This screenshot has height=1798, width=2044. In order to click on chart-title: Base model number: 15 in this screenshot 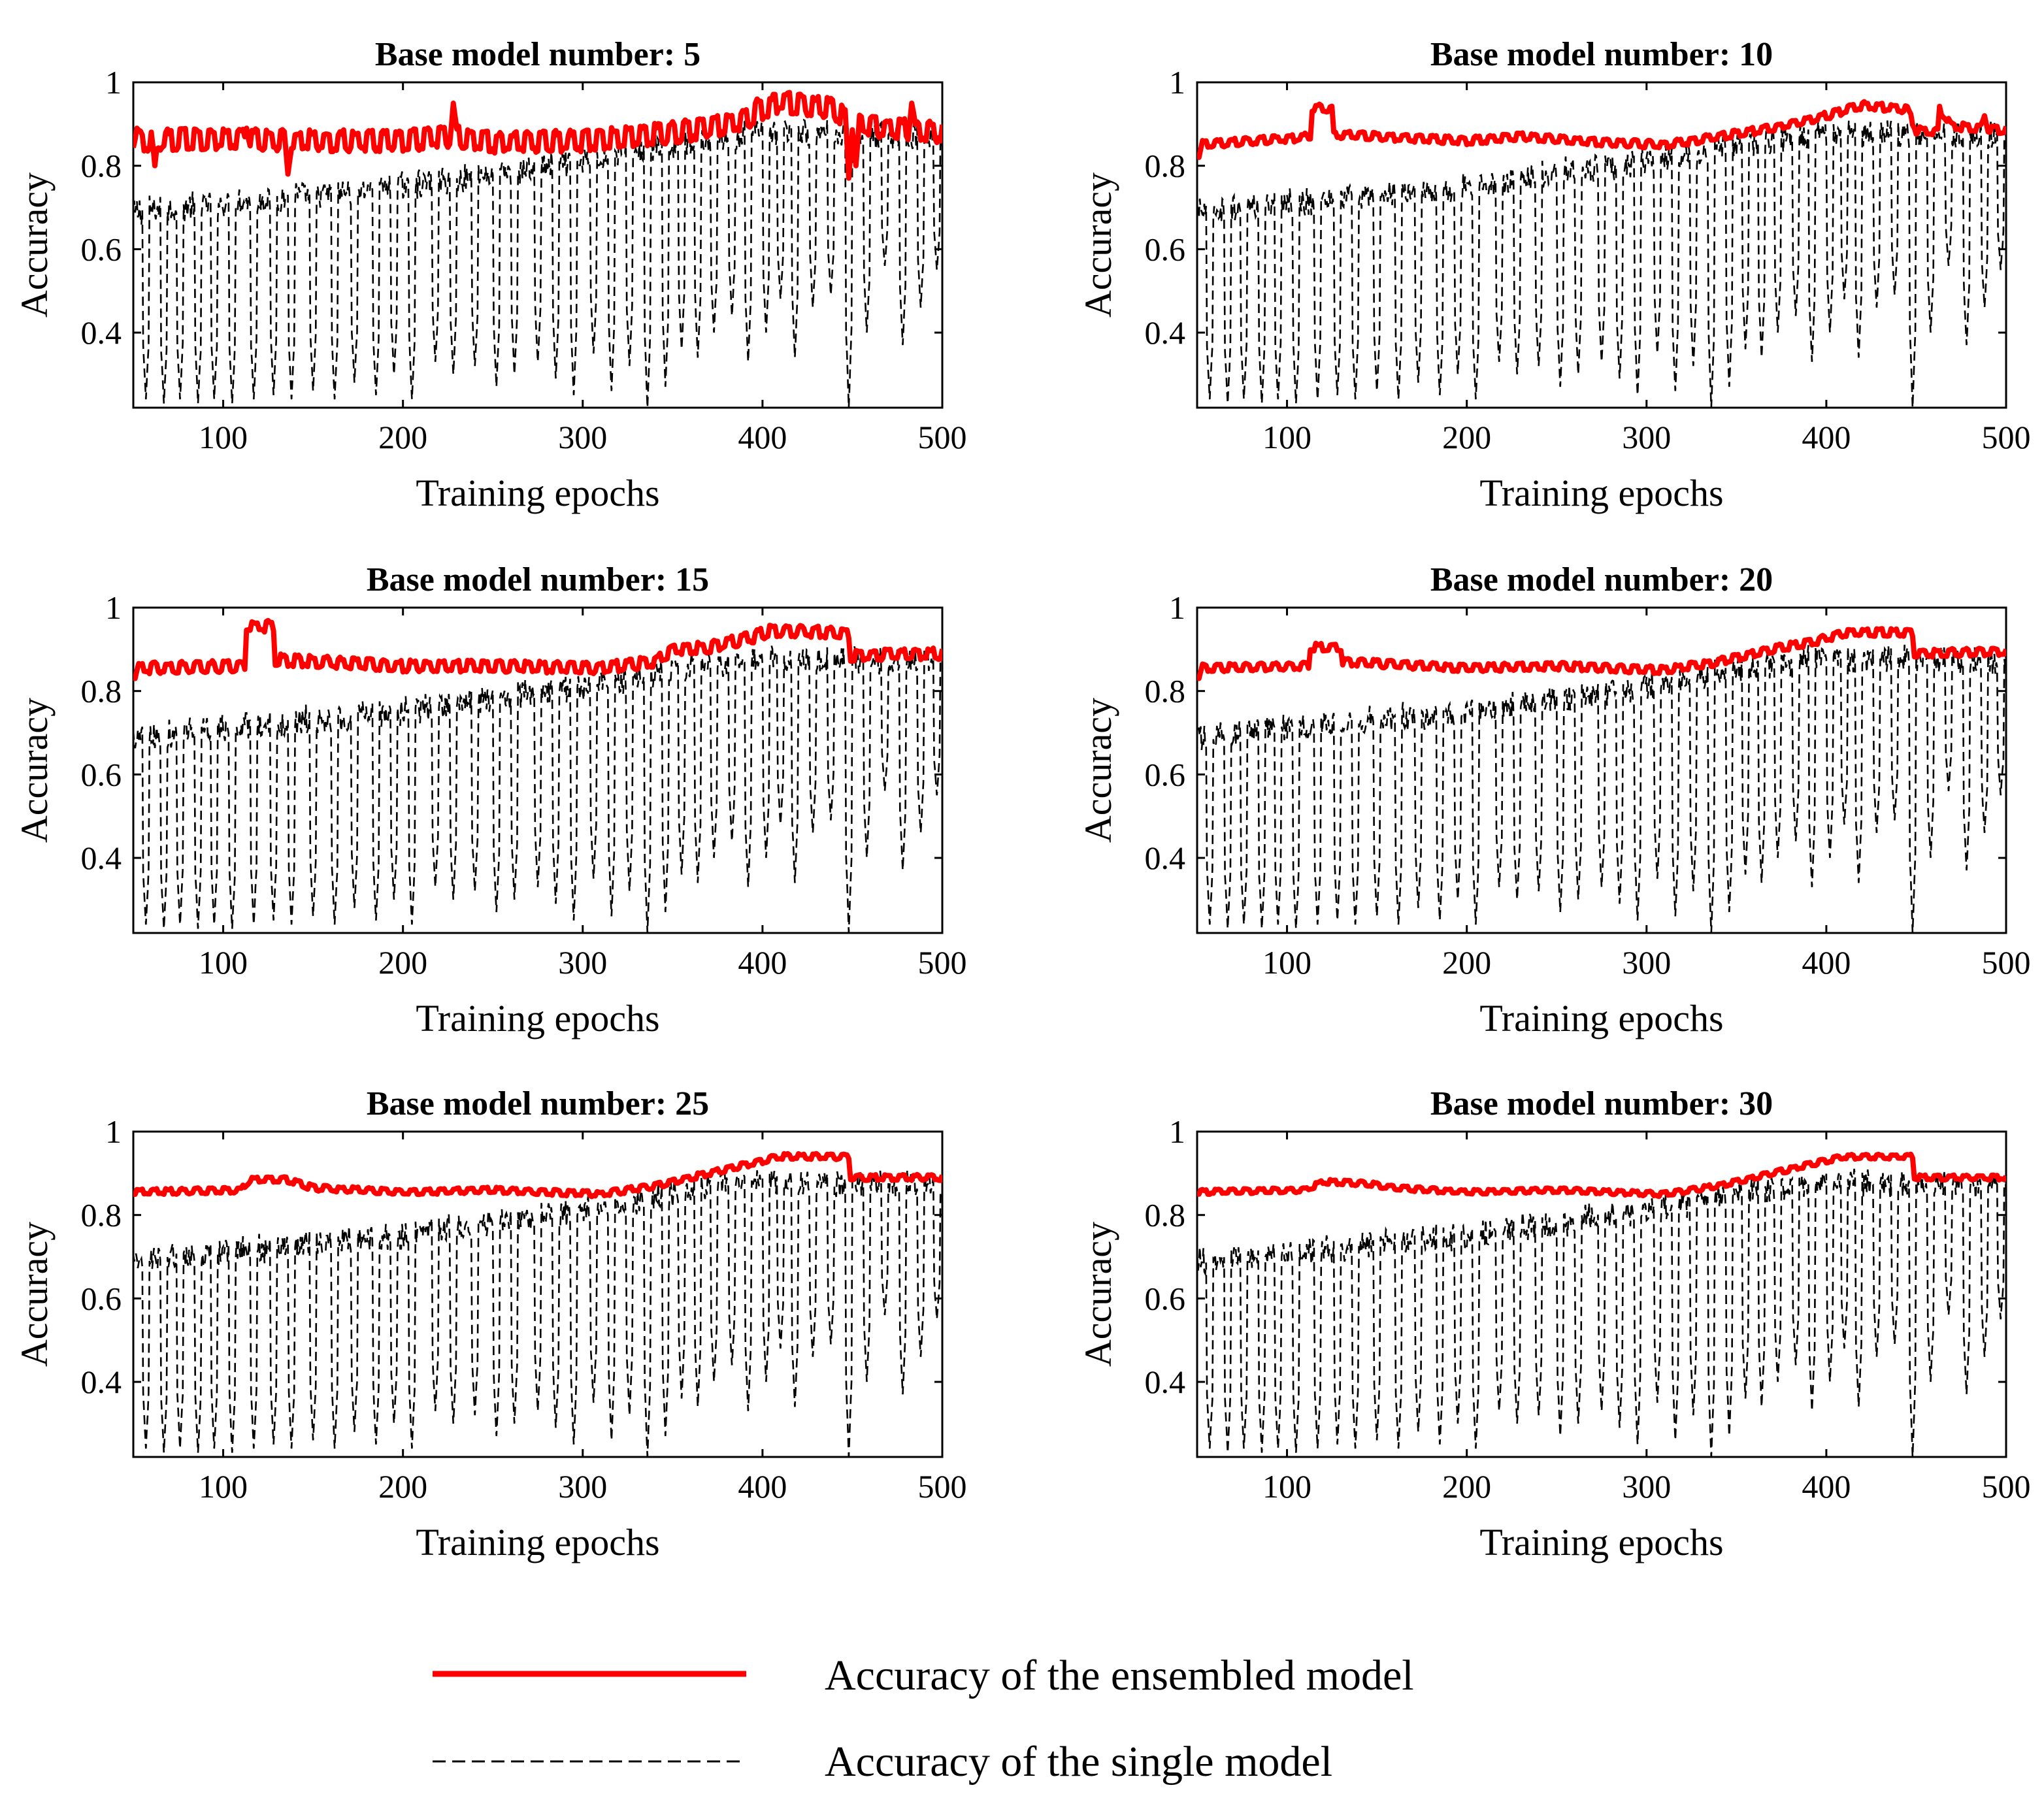, I will do `click(538, 579)`.